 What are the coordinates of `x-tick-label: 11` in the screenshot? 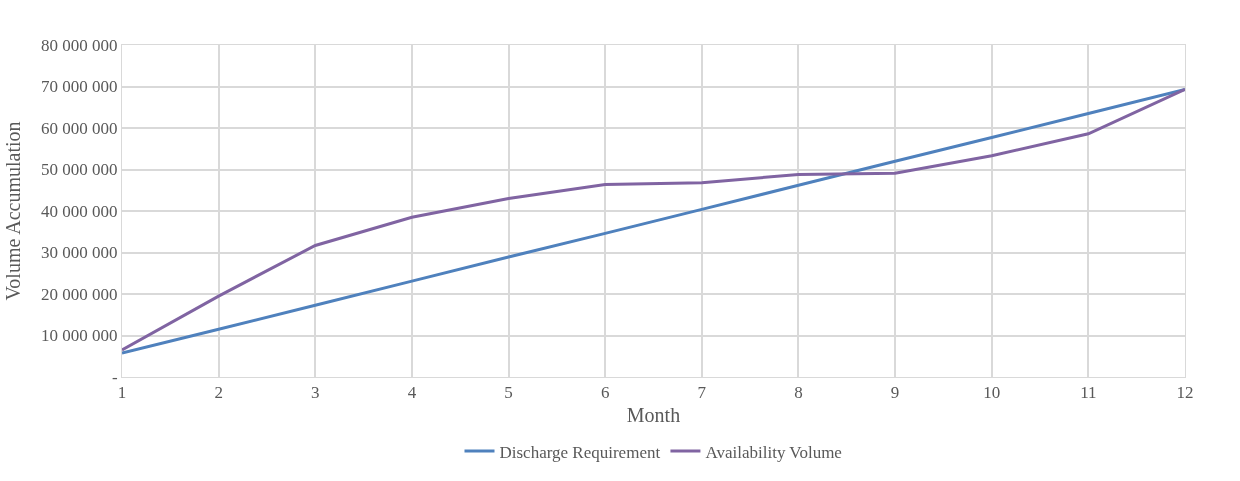 It's located at (1088, 393).